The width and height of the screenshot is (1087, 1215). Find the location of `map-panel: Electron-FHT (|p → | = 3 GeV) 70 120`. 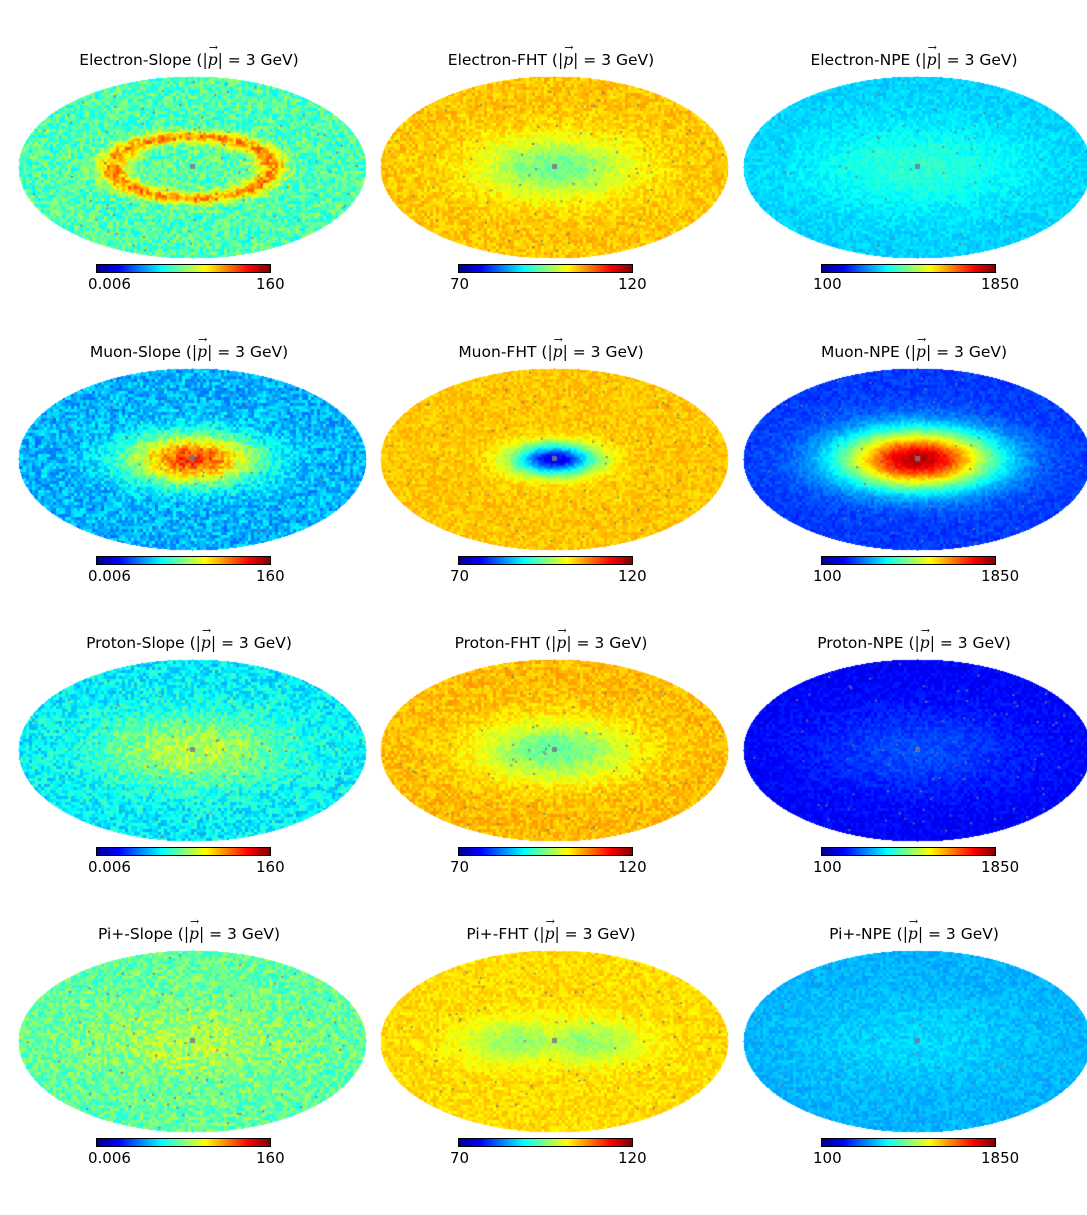

map-panel: Electron-FHT (|p → | = 3 GeV) 70 120 is located at coordinates (551, 191).